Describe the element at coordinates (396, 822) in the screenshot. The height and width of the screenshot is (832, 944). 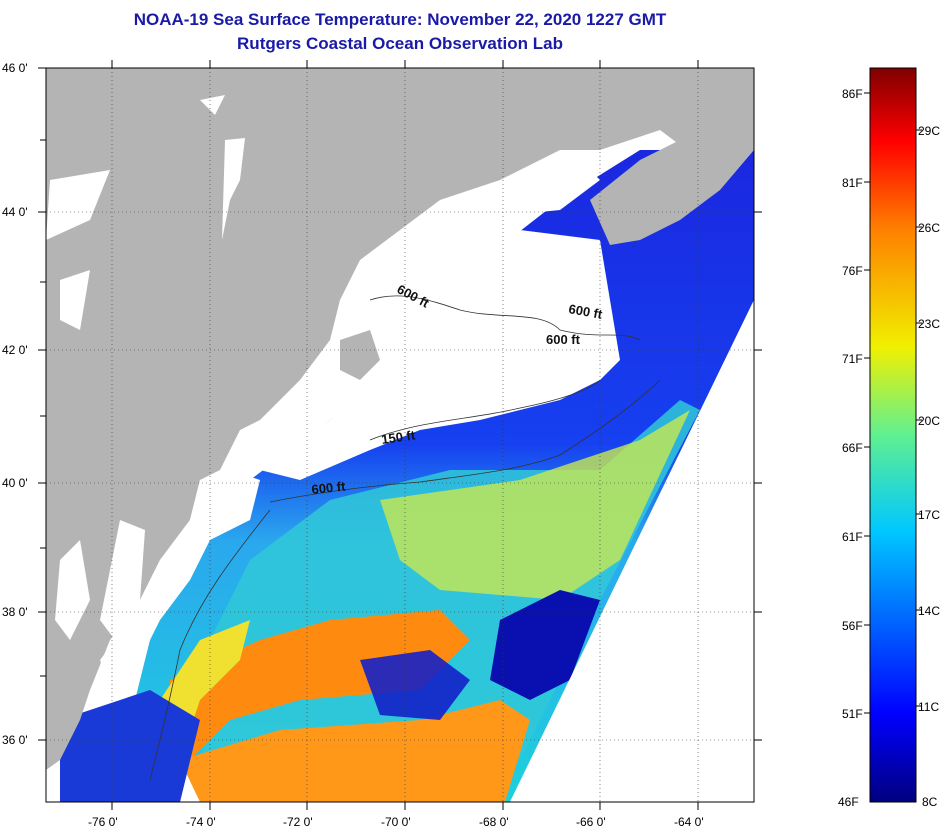
I see `lon-label: -70 0'` at that location.